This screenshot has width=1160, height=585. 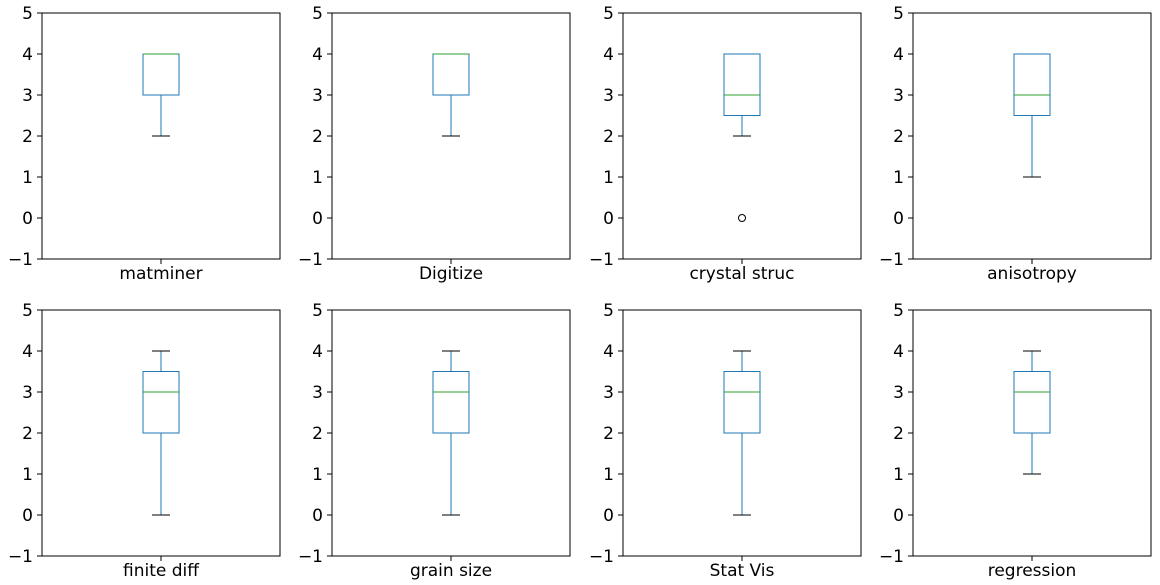 I want to click on x-tick-label: Digitize, so click(x=451, y=274).